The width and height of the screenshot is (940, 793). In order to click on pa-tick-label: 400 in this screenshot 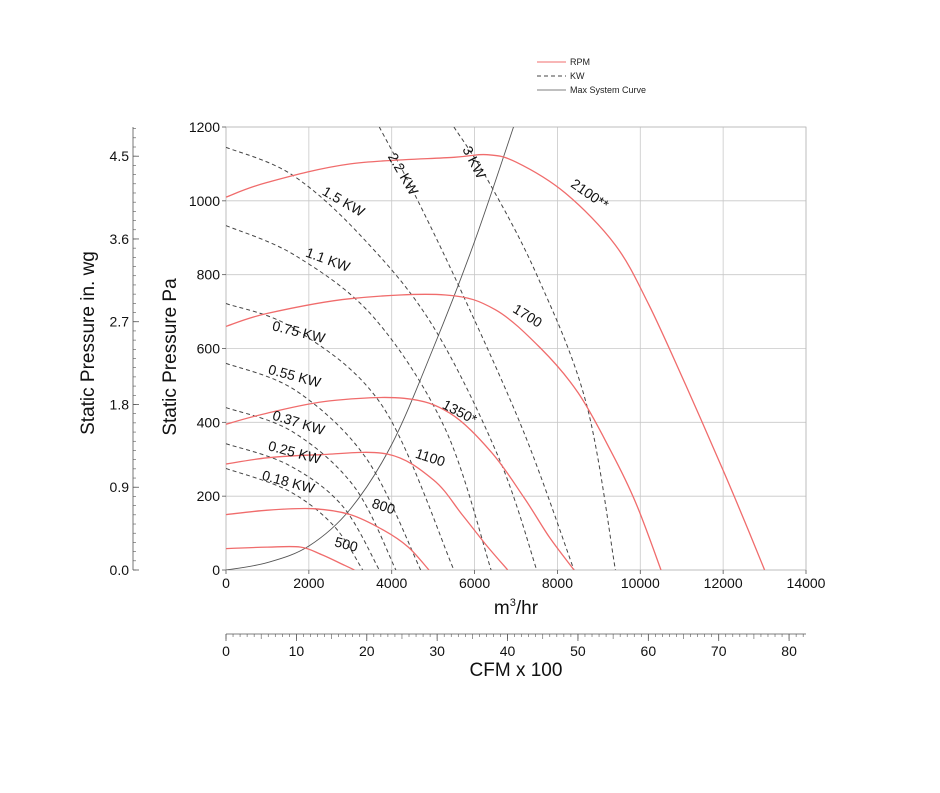, I will do `click(209, 422)`.